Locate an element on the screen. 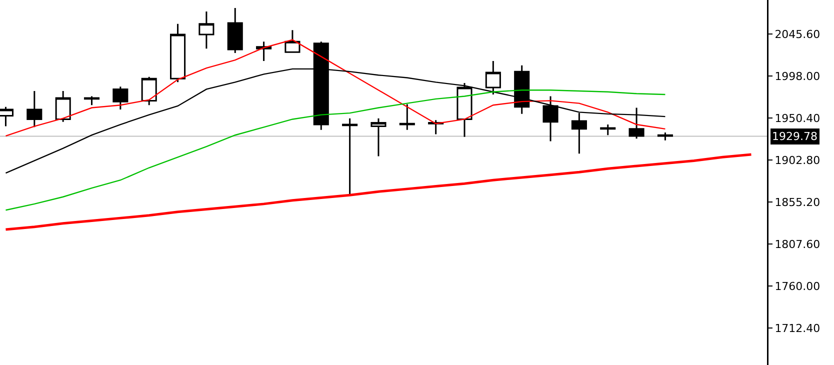  y-tick-label: 1712.40 is located at coordinates (797, 328).